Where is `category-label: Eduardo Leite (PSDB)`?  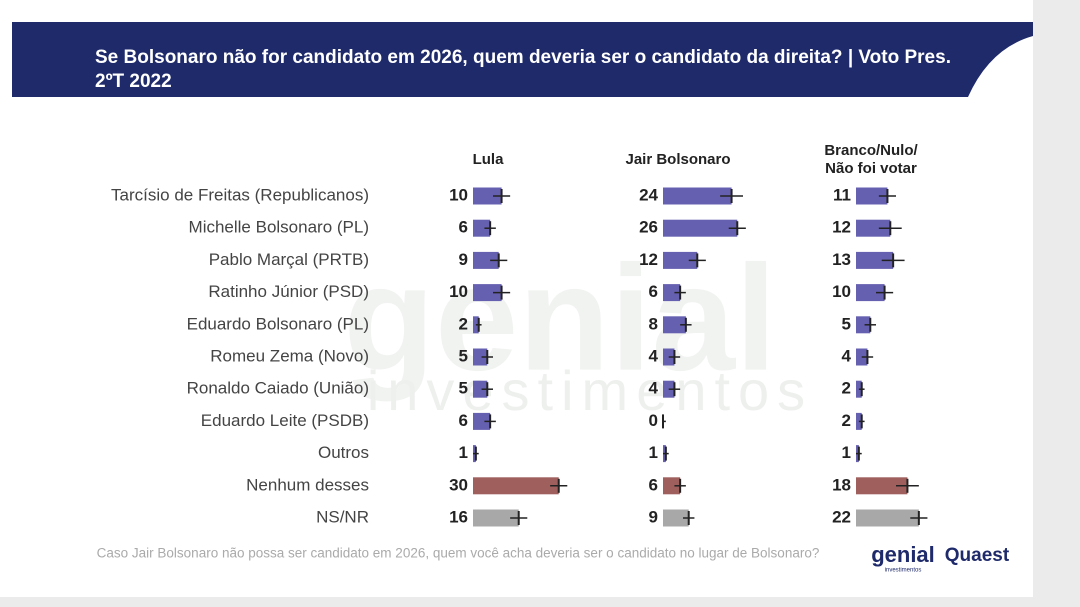
category-label: Eduardo Leite (PSDB) is located at coordinates (285, 420).